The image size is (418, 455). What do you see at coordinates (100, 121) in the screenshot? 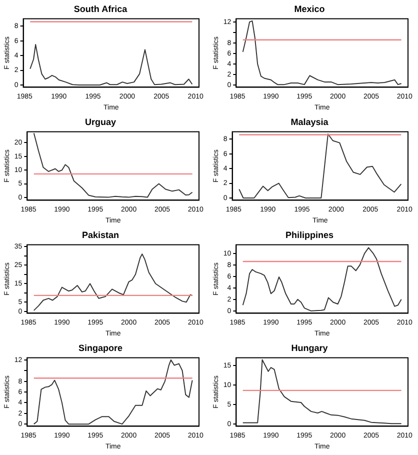
I see `chart-title: Urguay` at bounding box center [100, 121].